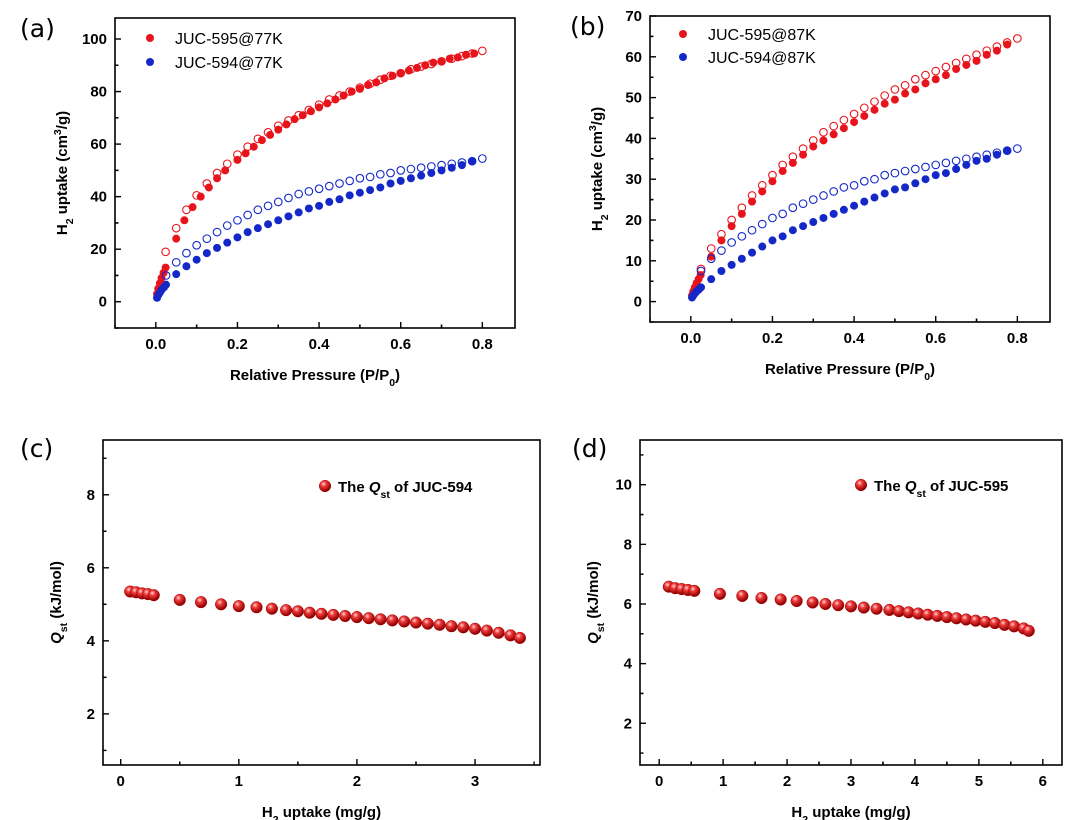 This screenshot has height=820, width=1080. I want to click on x-tick-label: 4, so click(915, 781).